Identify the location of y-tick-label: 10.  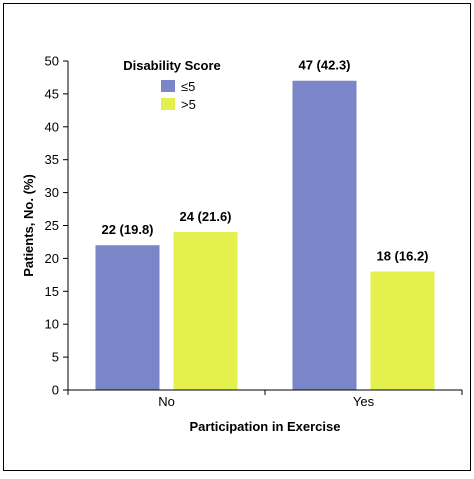
(52, 324).